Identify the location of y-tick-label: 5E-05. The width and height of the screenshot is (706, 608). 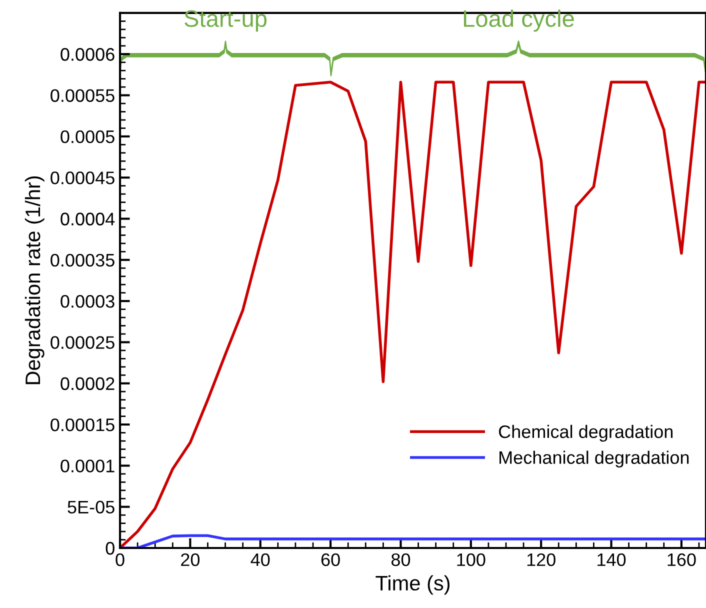
(91, 507).